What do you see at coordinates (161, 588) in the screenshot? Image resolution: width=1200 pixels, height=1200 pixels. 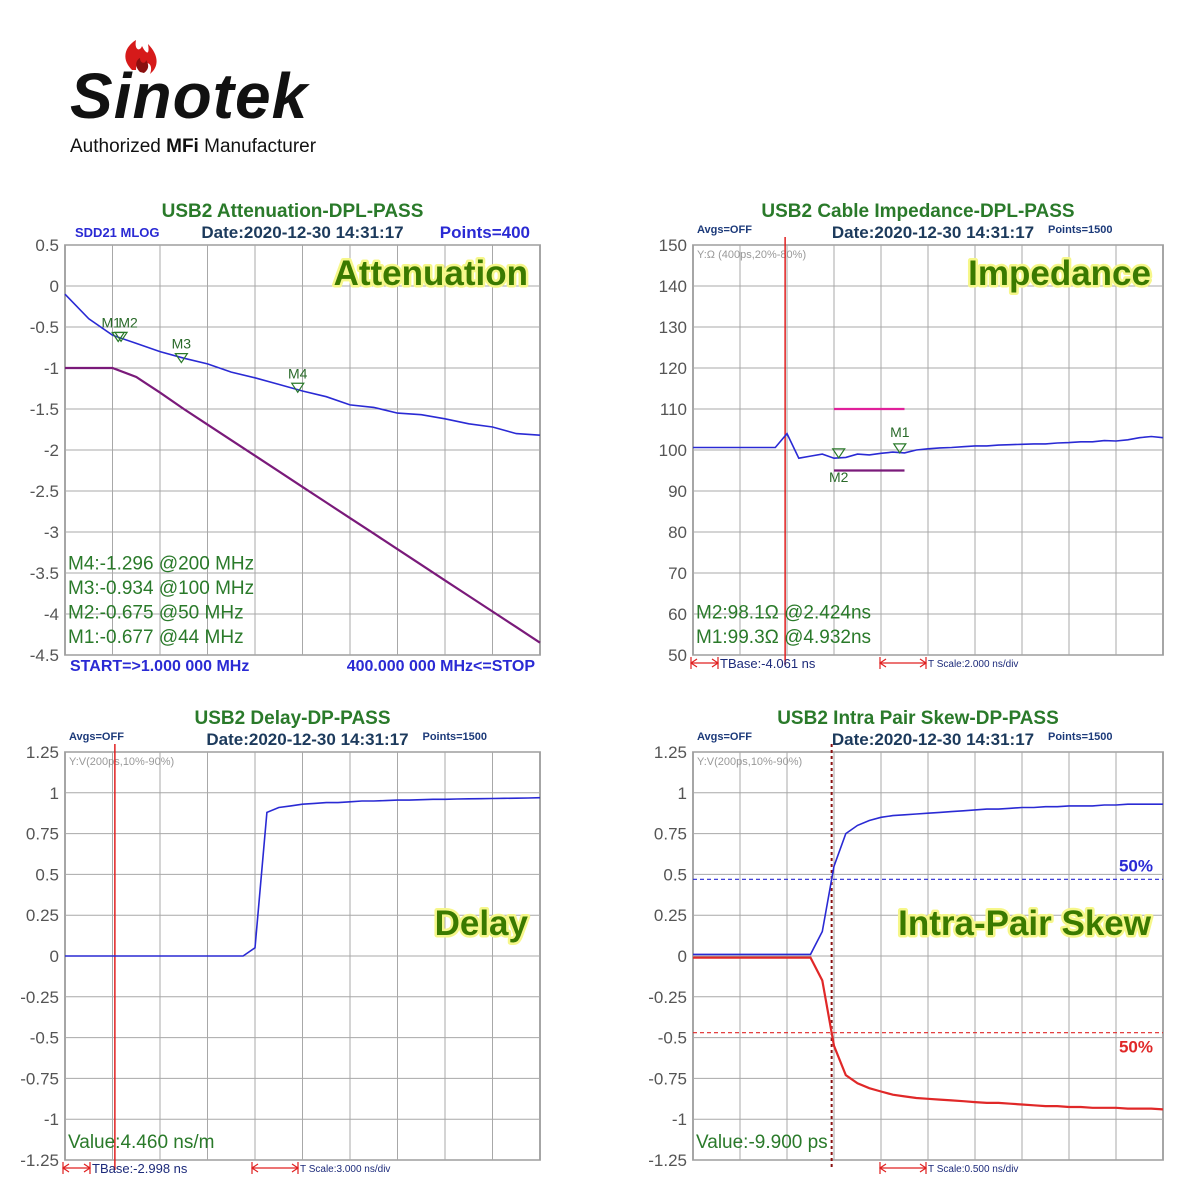 I see `readout: M3:-0.934 @100 MHz` at bounding box center [161, 588].